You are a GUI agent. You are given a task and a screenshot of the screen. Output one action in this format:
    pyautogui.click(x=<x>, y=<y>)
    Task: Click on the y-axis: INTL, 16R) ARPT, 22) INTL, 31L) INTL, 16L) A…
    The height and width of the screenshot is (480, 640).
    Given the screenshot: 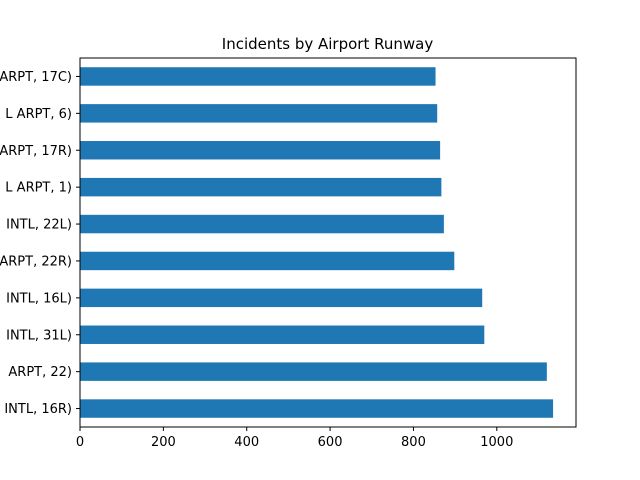 What is the action you would take?
    pyautogui.click(x=40, y=243)
    